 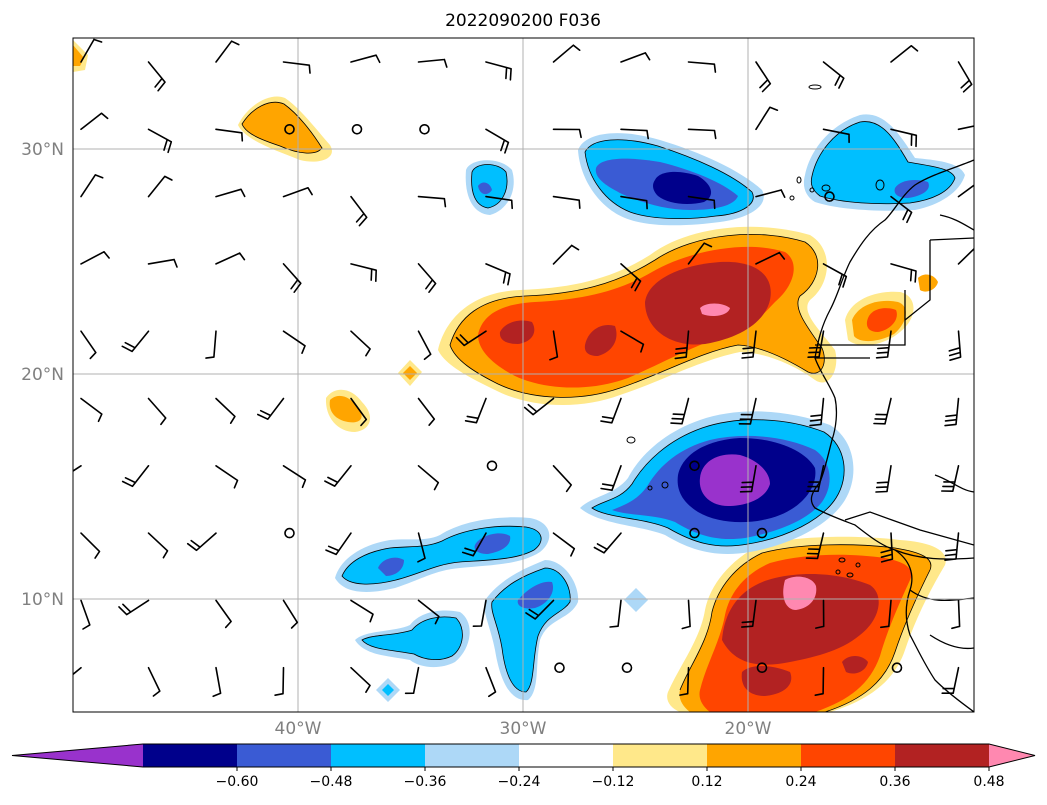 What do you see at coordinates (425, 782) in the screenshot?
I see `colorbar-tick-label: −0.36` at bounding box center [425, 782].